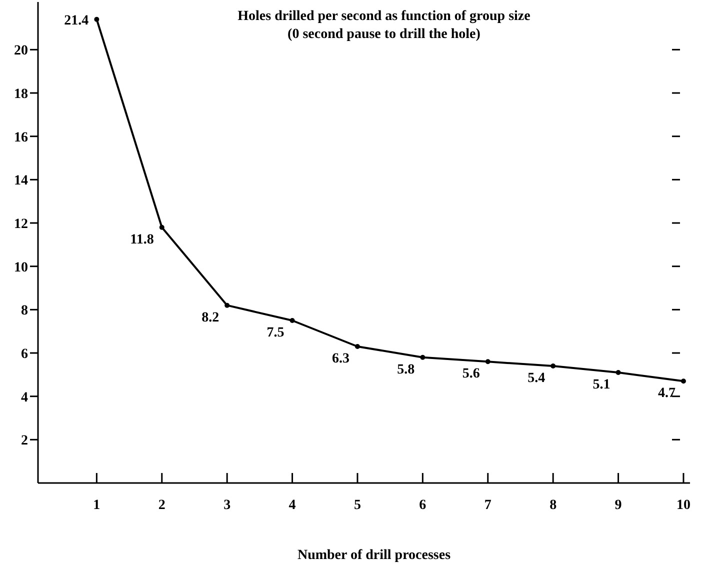  Describe the element at coordinates (553, 505) in the screenshot. I see `x-tick-label: 8` at that location.